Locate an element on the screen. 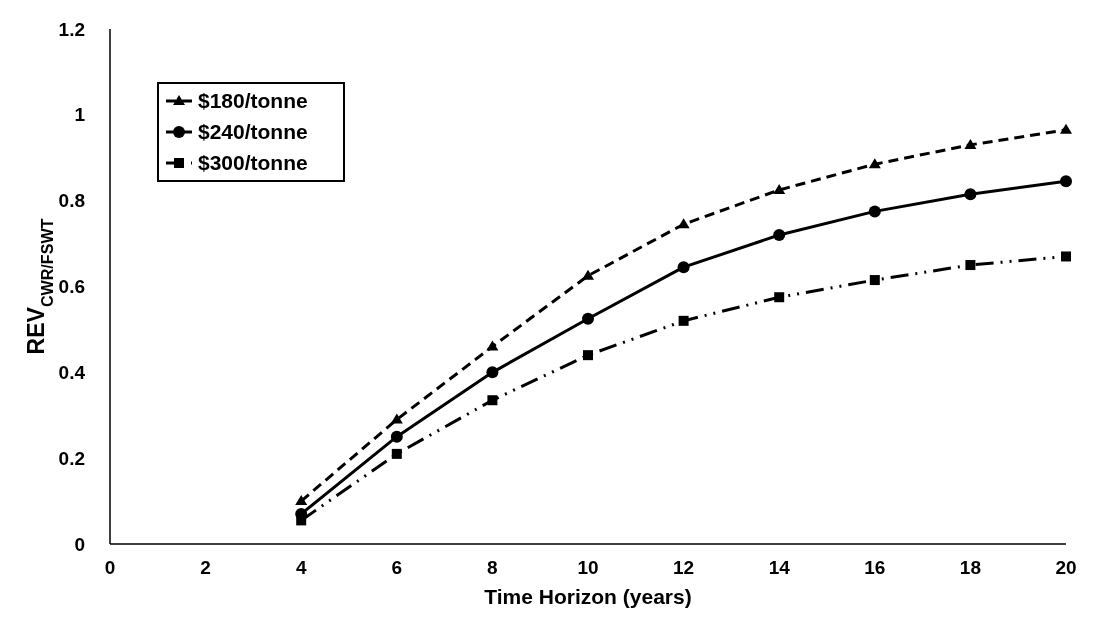  legend-label: $240/tonne is located at coordinates (253, 132).